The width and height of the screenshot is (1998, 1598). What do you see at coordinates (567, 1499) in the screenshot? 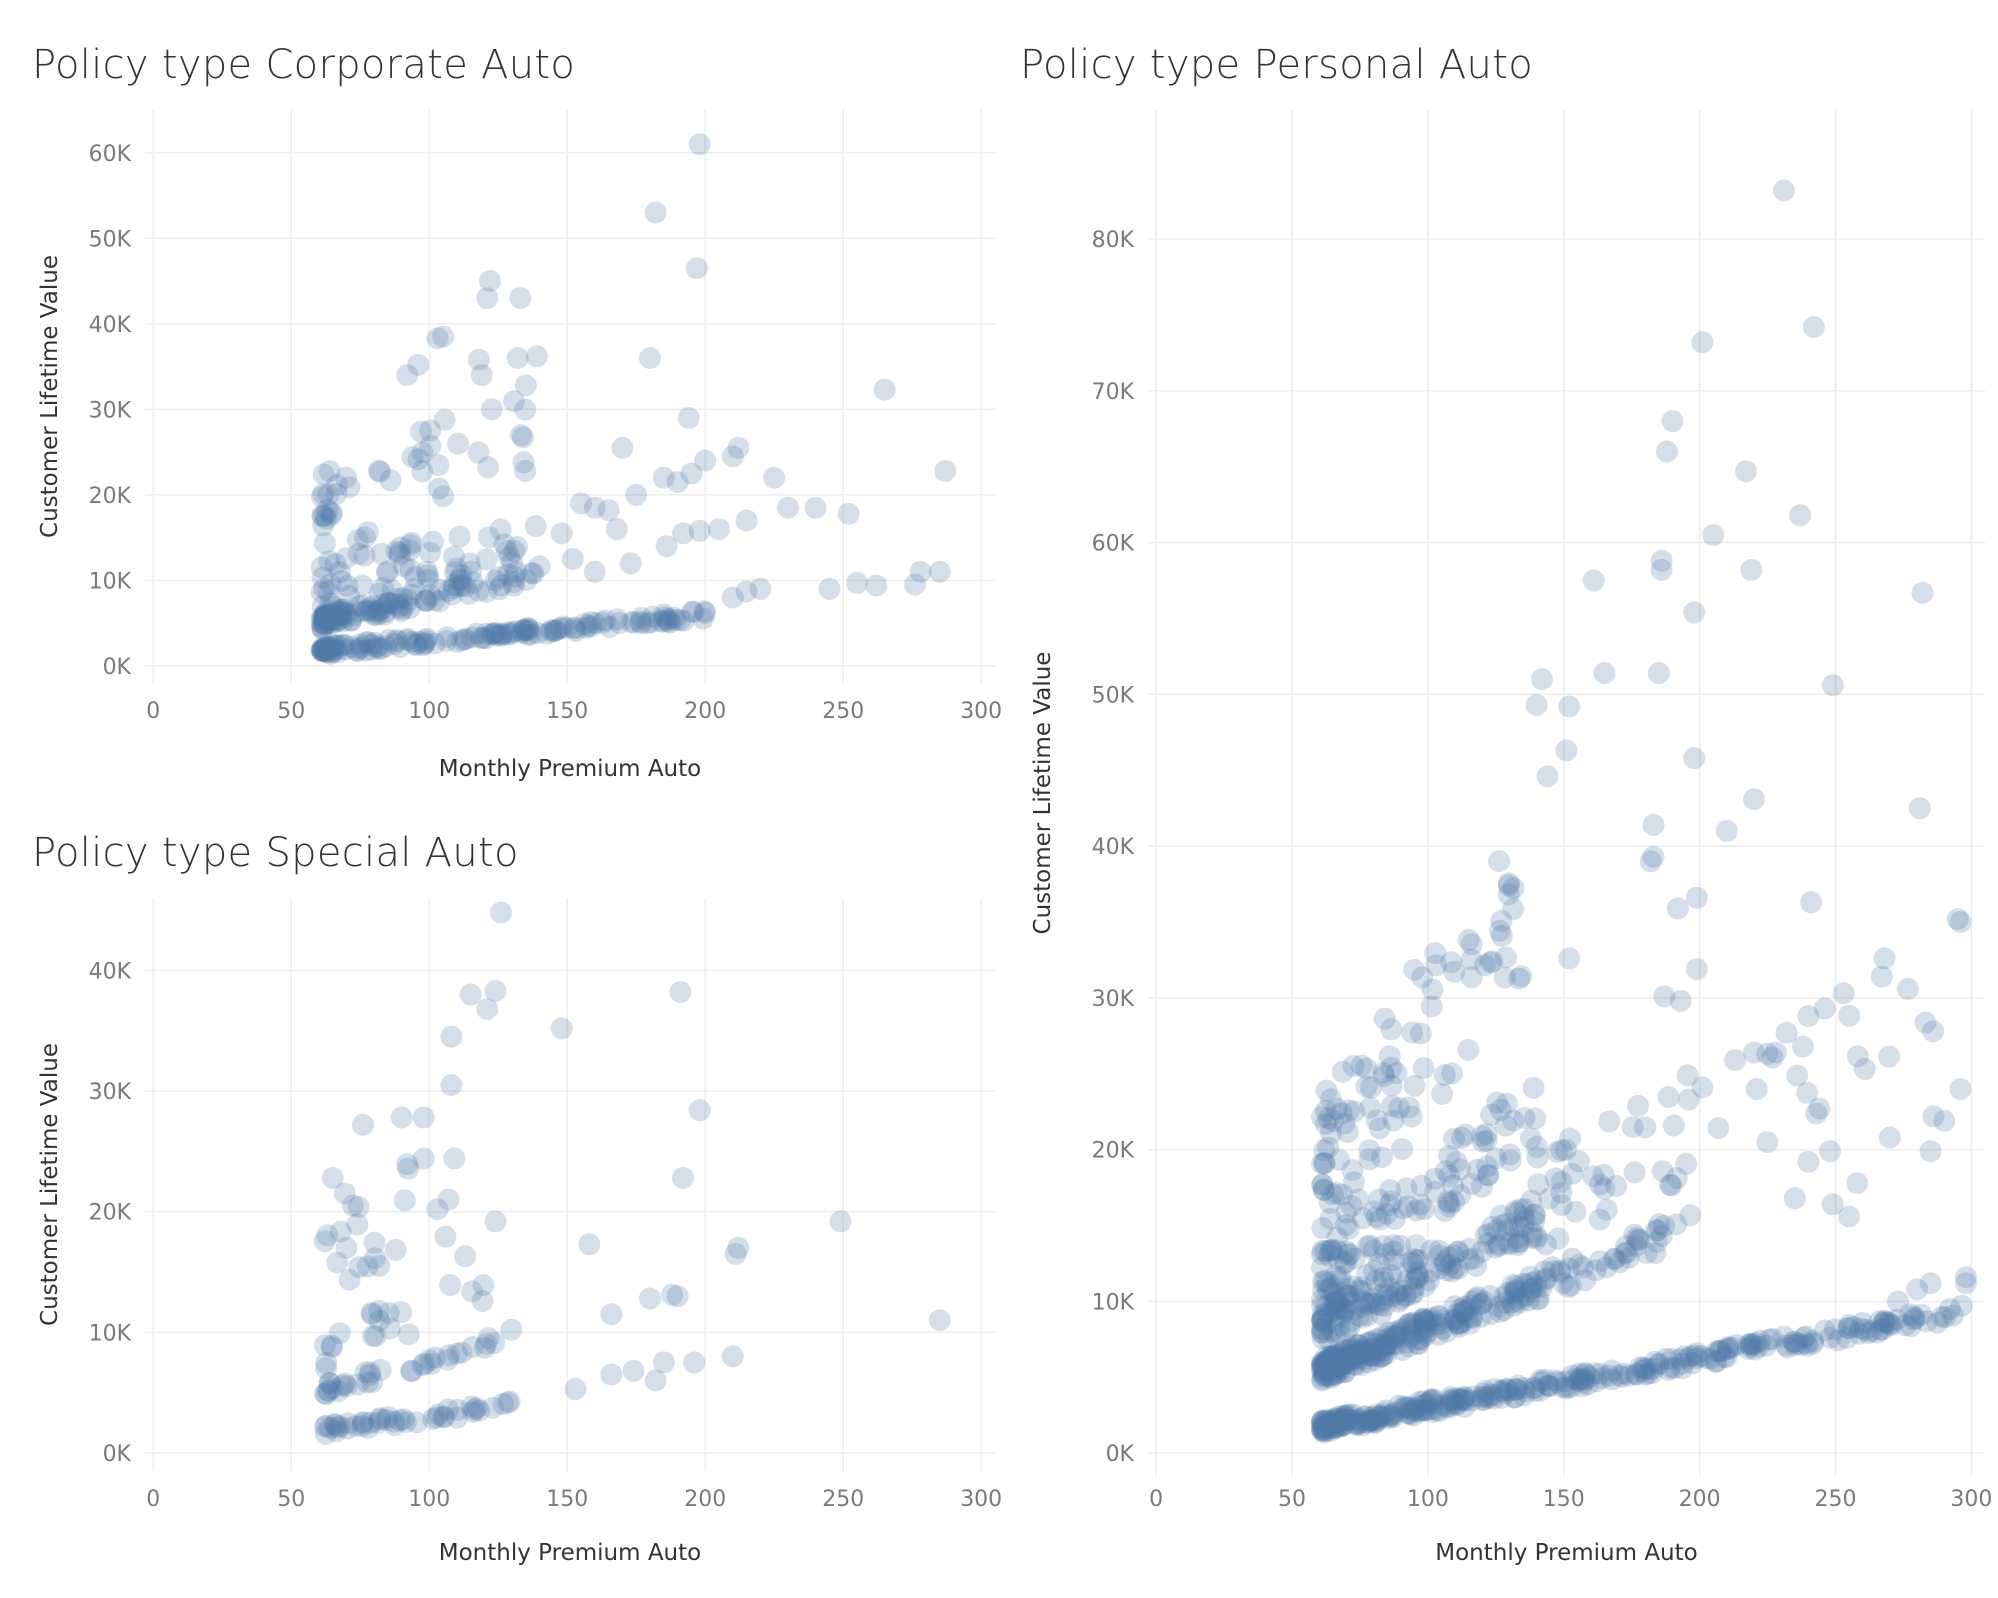
I see `x-tick-label: 150` at bounding box center [567, 1499].